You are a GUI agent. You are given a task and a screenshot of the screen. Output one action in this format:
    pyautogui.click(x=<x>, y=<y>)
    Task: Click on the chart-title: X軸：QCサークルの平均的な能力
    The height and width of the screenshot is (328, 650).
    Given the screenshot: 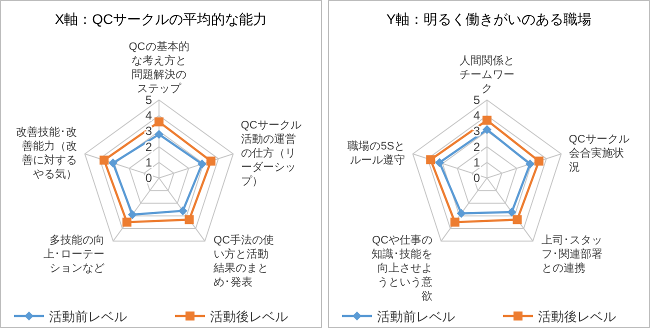 What is the action you would take?
    pyautogui.click(x=161, y=19)
    